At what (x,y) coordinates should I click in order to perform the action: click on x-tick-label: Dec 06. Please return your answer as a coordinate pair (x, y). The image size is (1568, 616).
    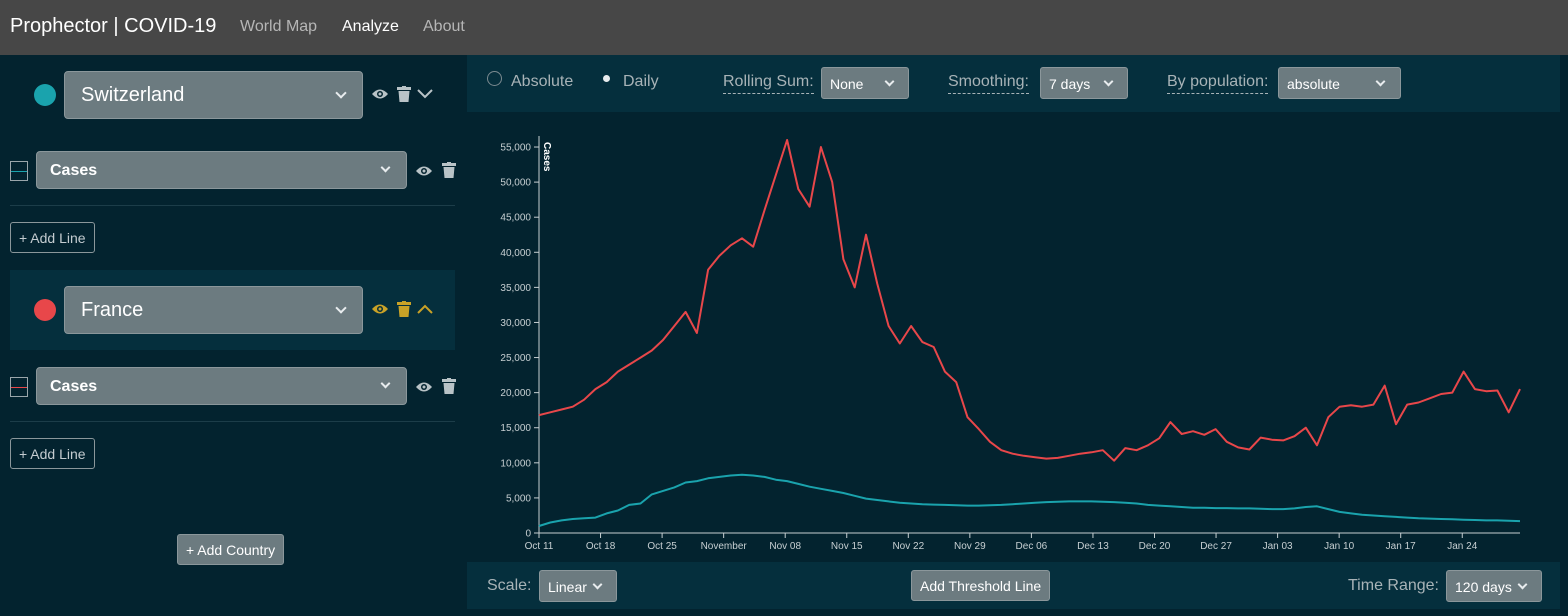
    Looking at the image, I should click on (1032, 546).